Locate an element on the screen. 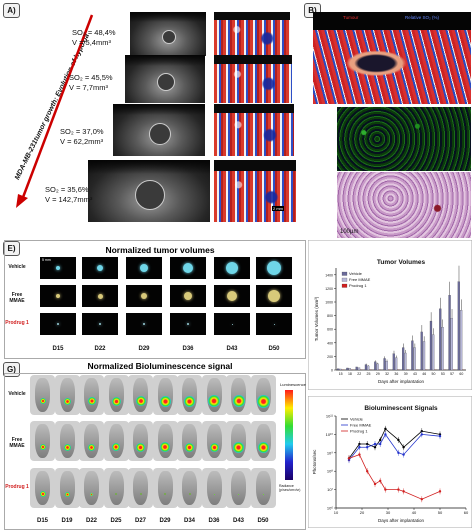  x-tick-label: 40 is located at coordinates (414, 512).